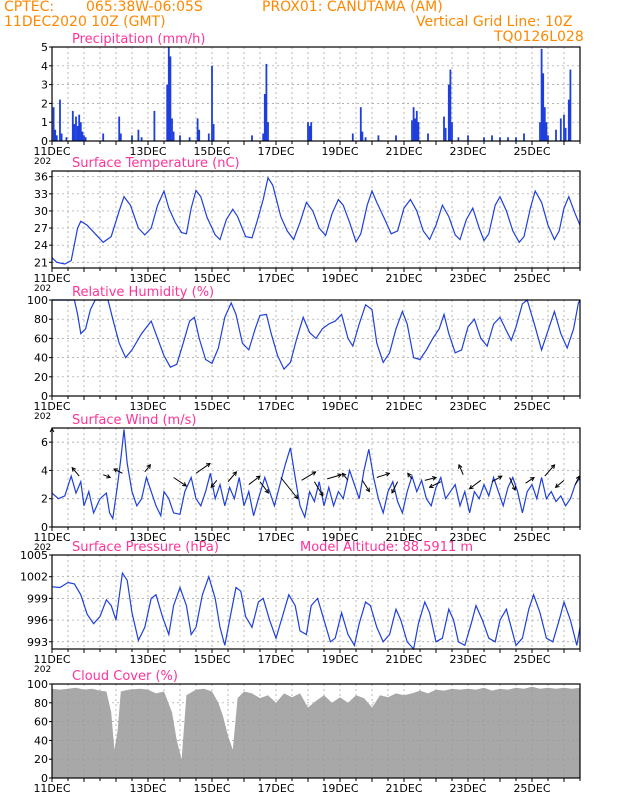 This screenshot has height=800, width=618. Describe the element at coordinates (41, 722) in the screenshot. I see `cloud-y-tick-label: 60` at that location.